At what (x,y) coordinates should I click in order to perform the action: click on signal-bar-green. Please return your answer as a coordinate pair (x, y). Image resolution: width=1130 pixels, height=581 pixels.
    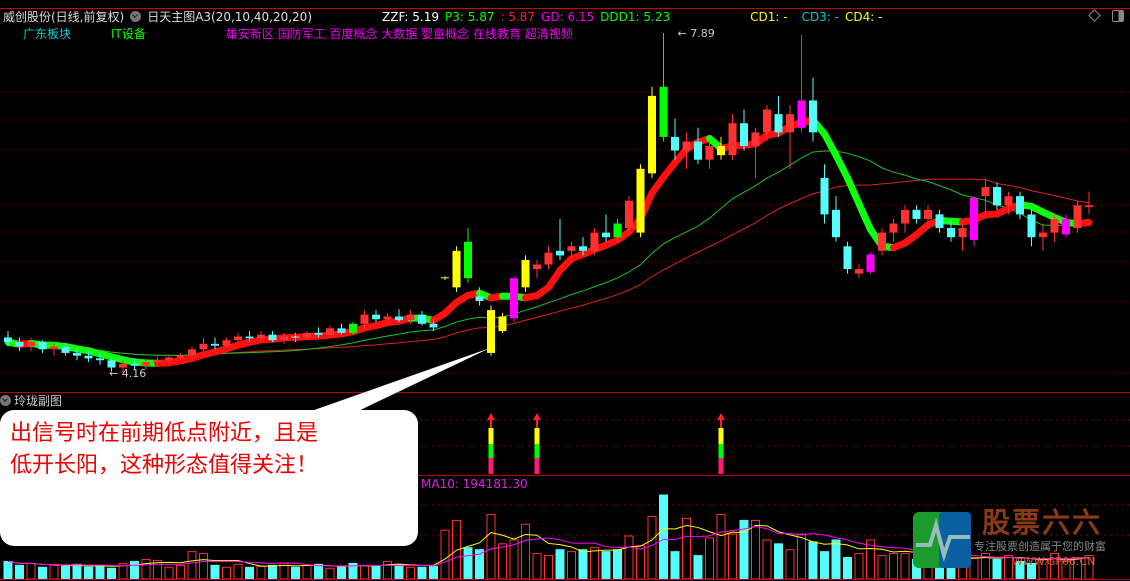
    Looking at the image, I should click on (537, 451).